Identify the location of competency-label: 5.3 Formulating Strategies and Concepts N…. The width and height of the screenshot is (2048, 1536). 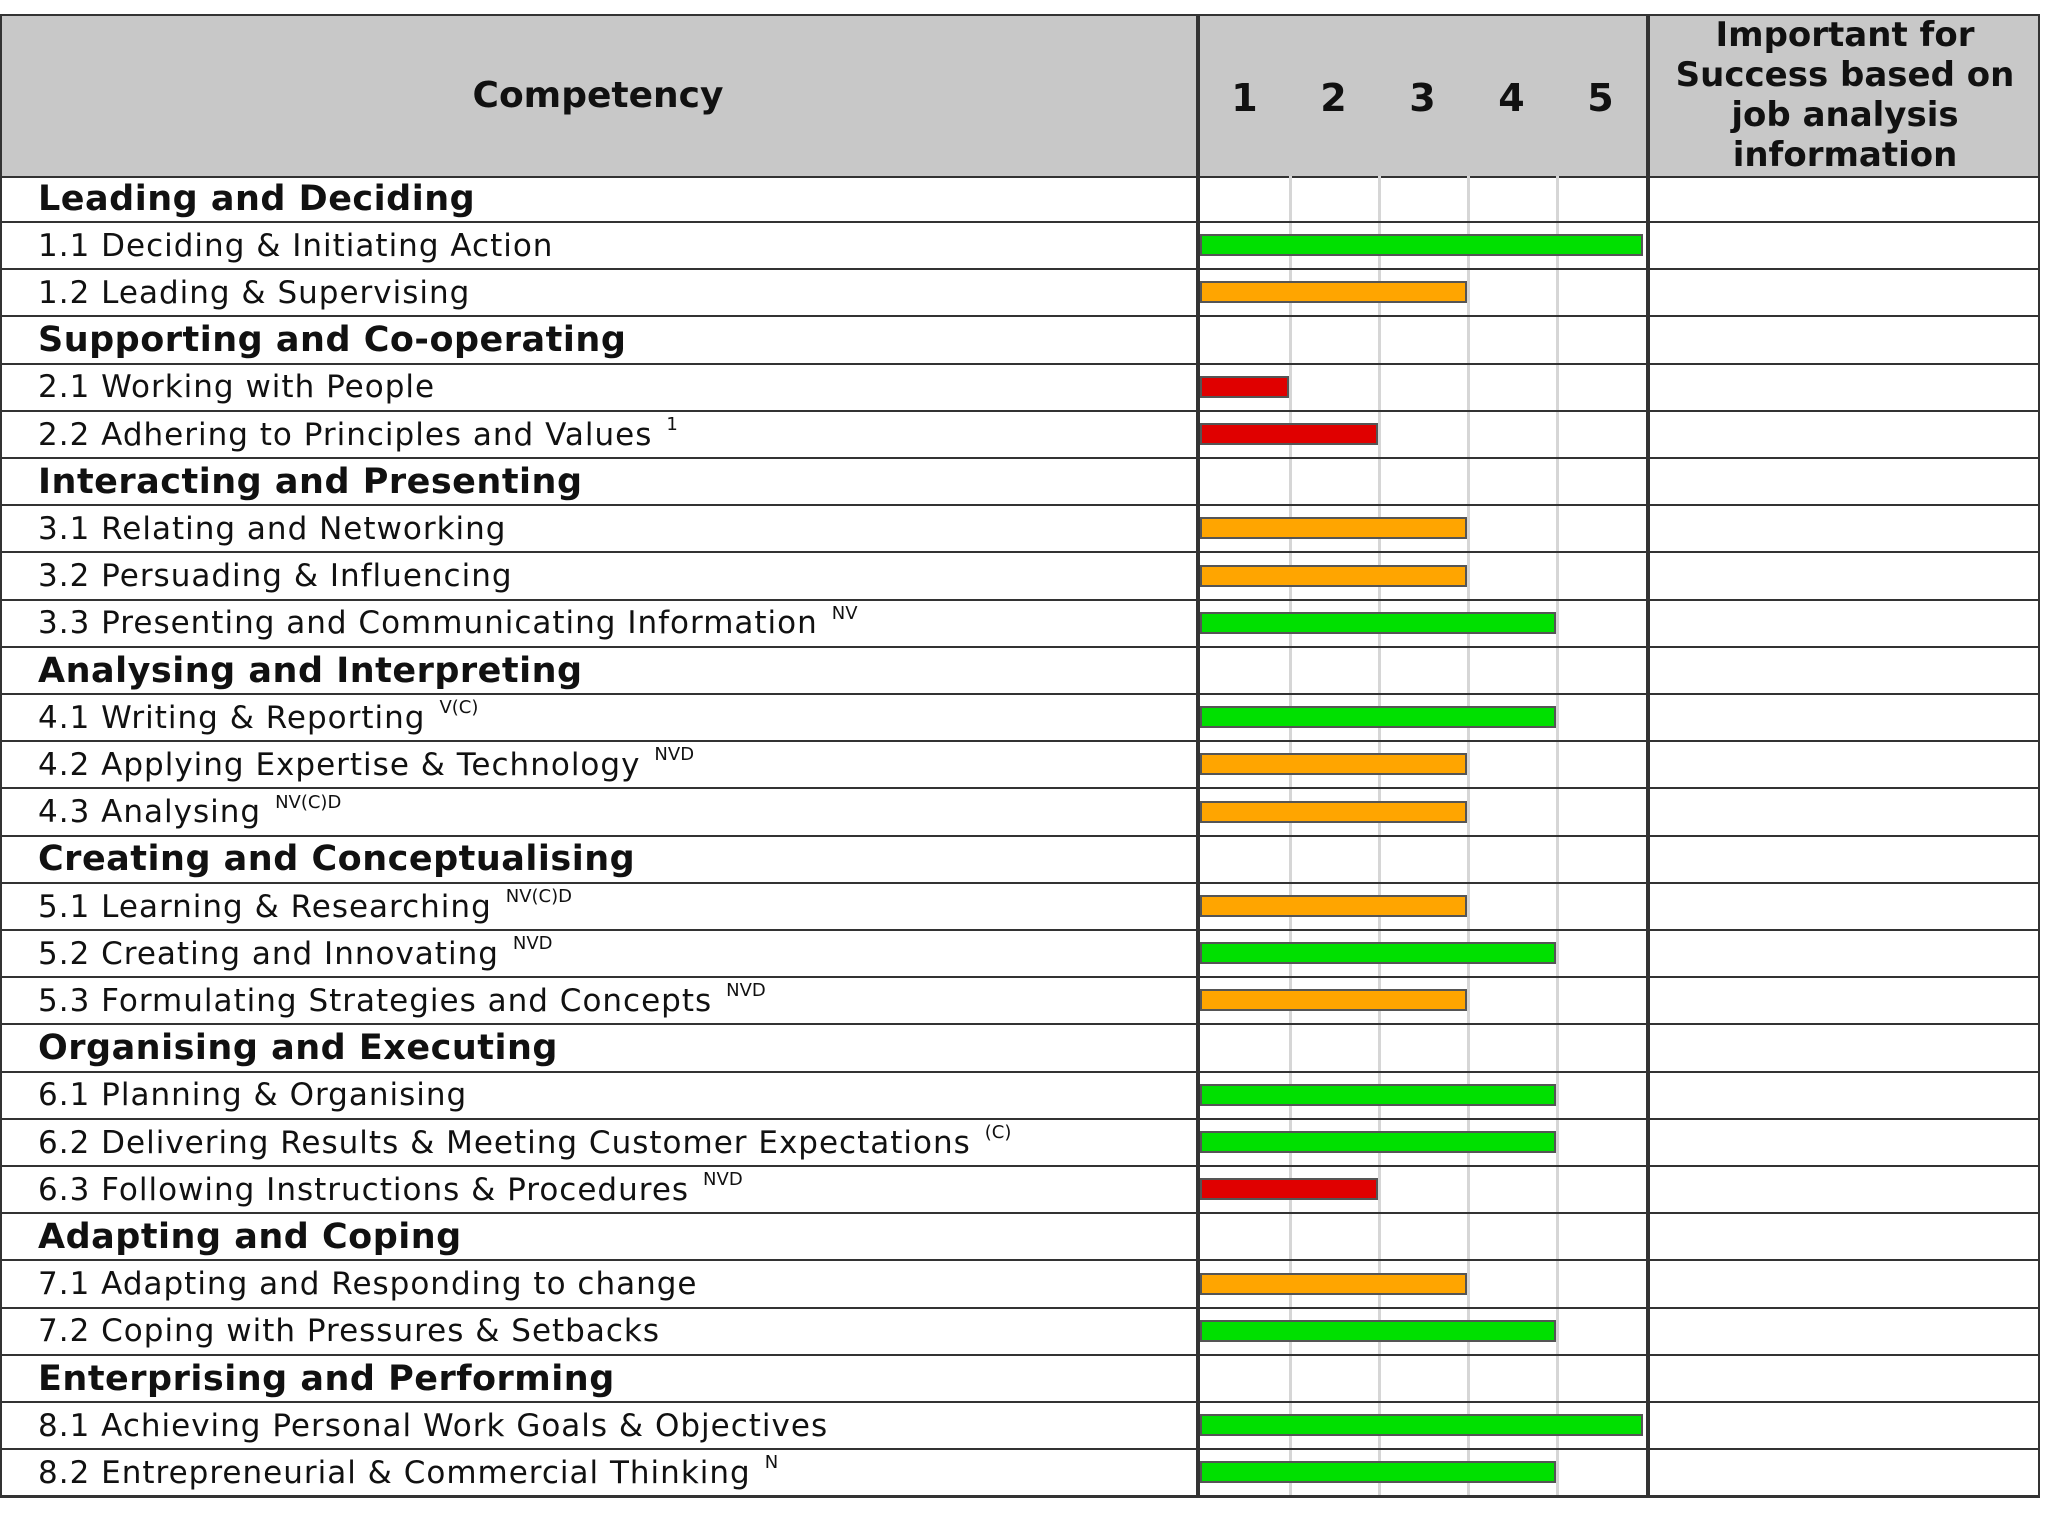
(402, 1000).